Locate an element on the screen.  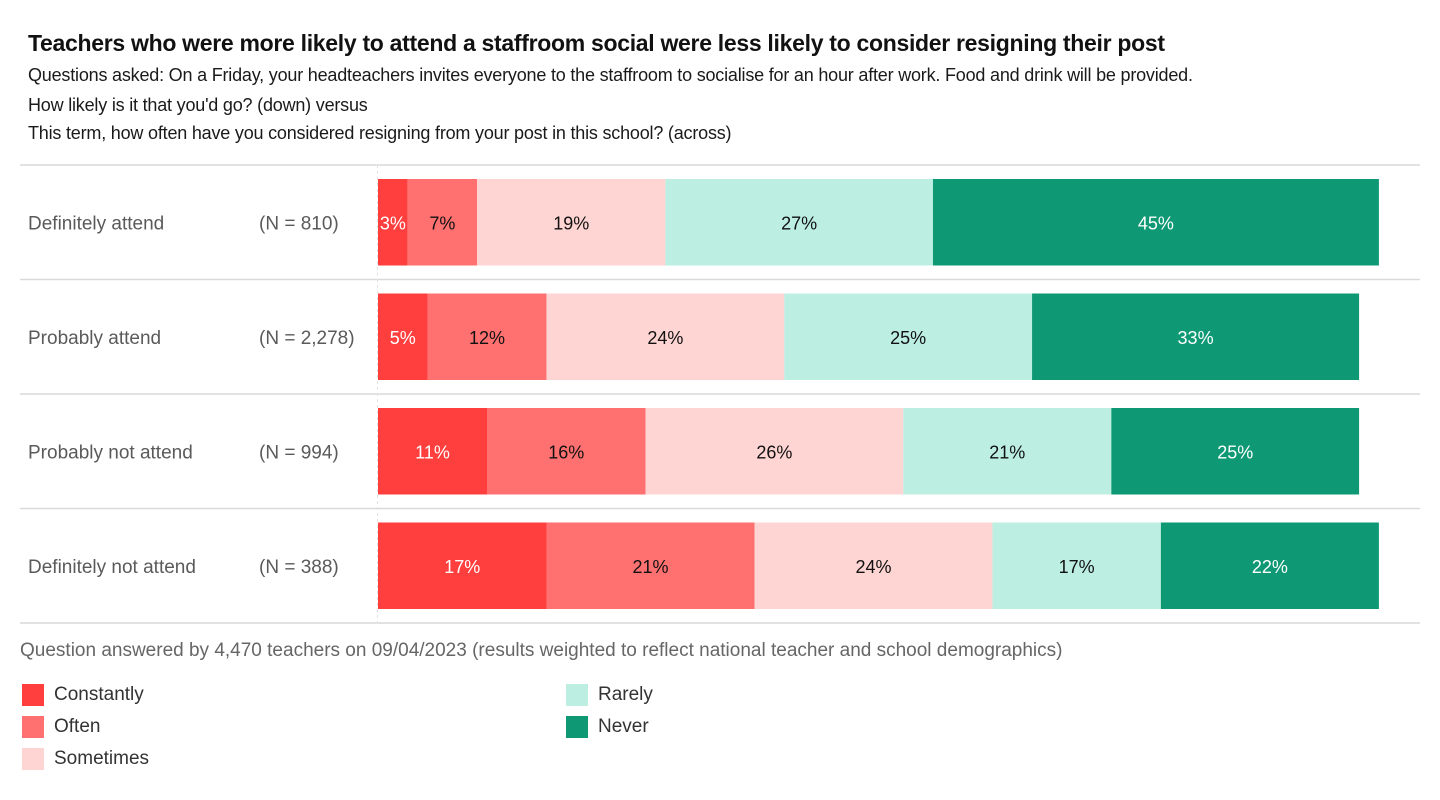
legend-label: Never is located at coordinates (623, 726).